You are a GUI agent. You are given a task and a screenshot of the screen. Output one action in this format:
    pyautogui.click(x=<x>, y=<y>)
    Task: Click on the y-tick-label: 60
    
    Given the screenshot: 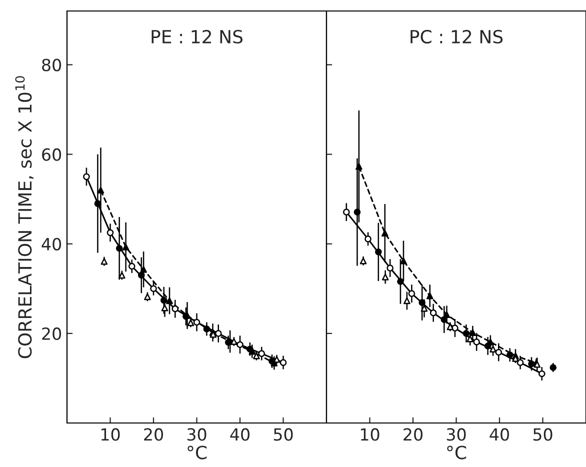 What is the action you would take?
    pyautogui.click(x=52, y=154)
    